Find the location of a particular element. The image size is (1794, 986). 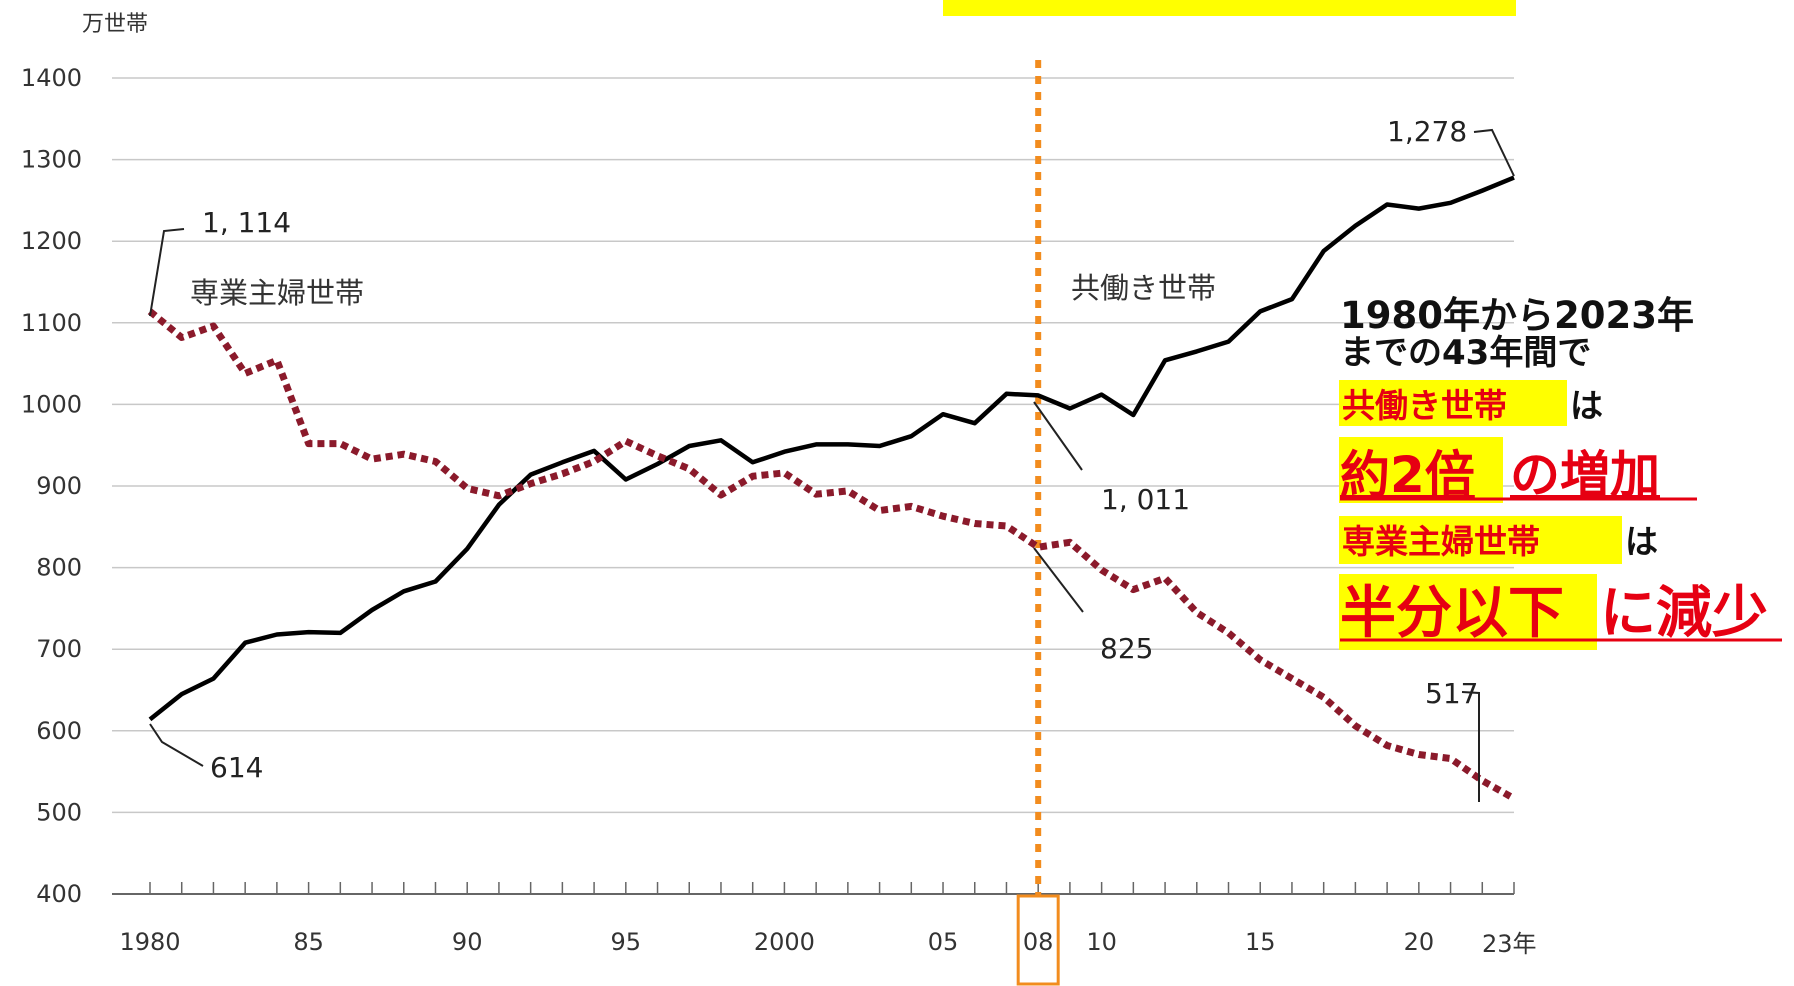

callout-housewife-1980: 1, 114 is located at coordinates (246, 222).